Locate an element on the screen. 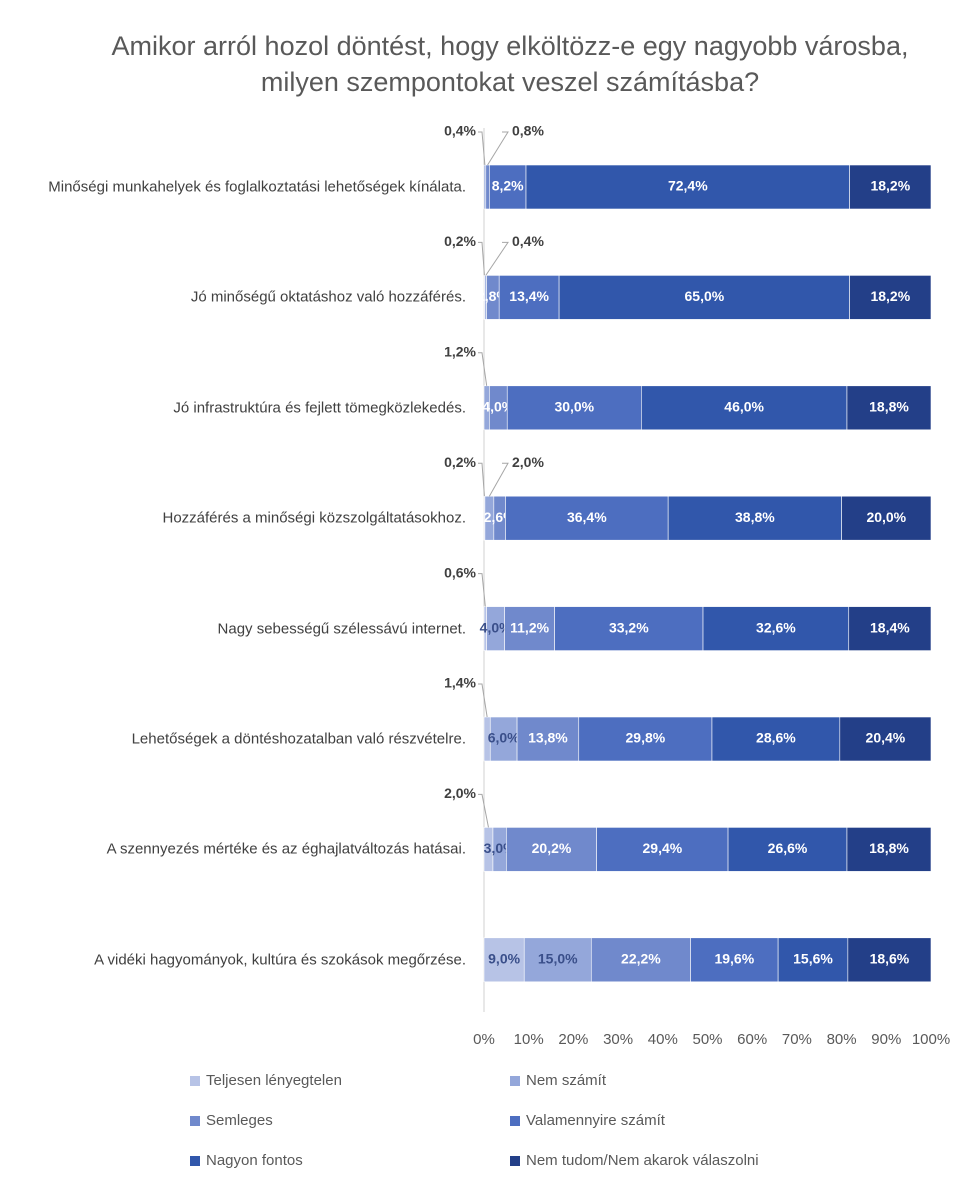 This screenshot has height=1181, width=965. value-label: 46,0% is located at coordinates (744, 407).